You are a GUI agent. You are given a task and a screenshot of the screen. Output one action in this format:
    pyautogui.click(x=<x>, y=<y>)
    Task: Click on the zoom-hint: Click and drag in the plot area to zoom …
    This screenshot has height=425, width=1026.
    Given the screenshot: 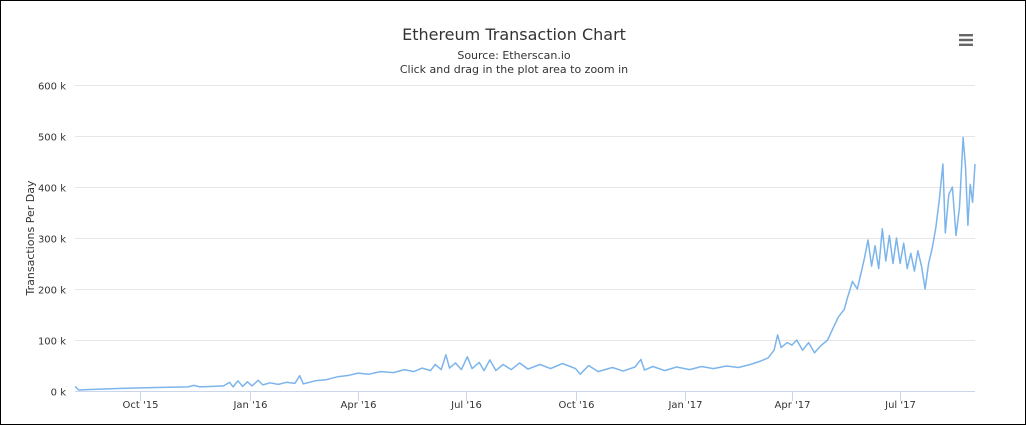 What is the action you would take?
    pyautogui.click(x=514, y=69)
    